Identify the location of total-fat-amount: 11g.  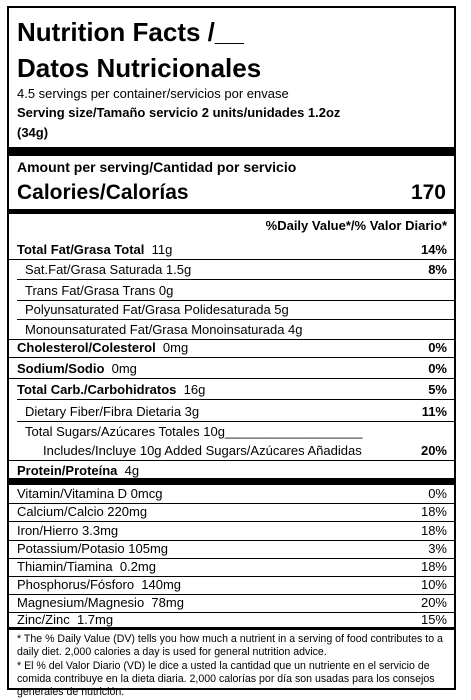
(158, 249).